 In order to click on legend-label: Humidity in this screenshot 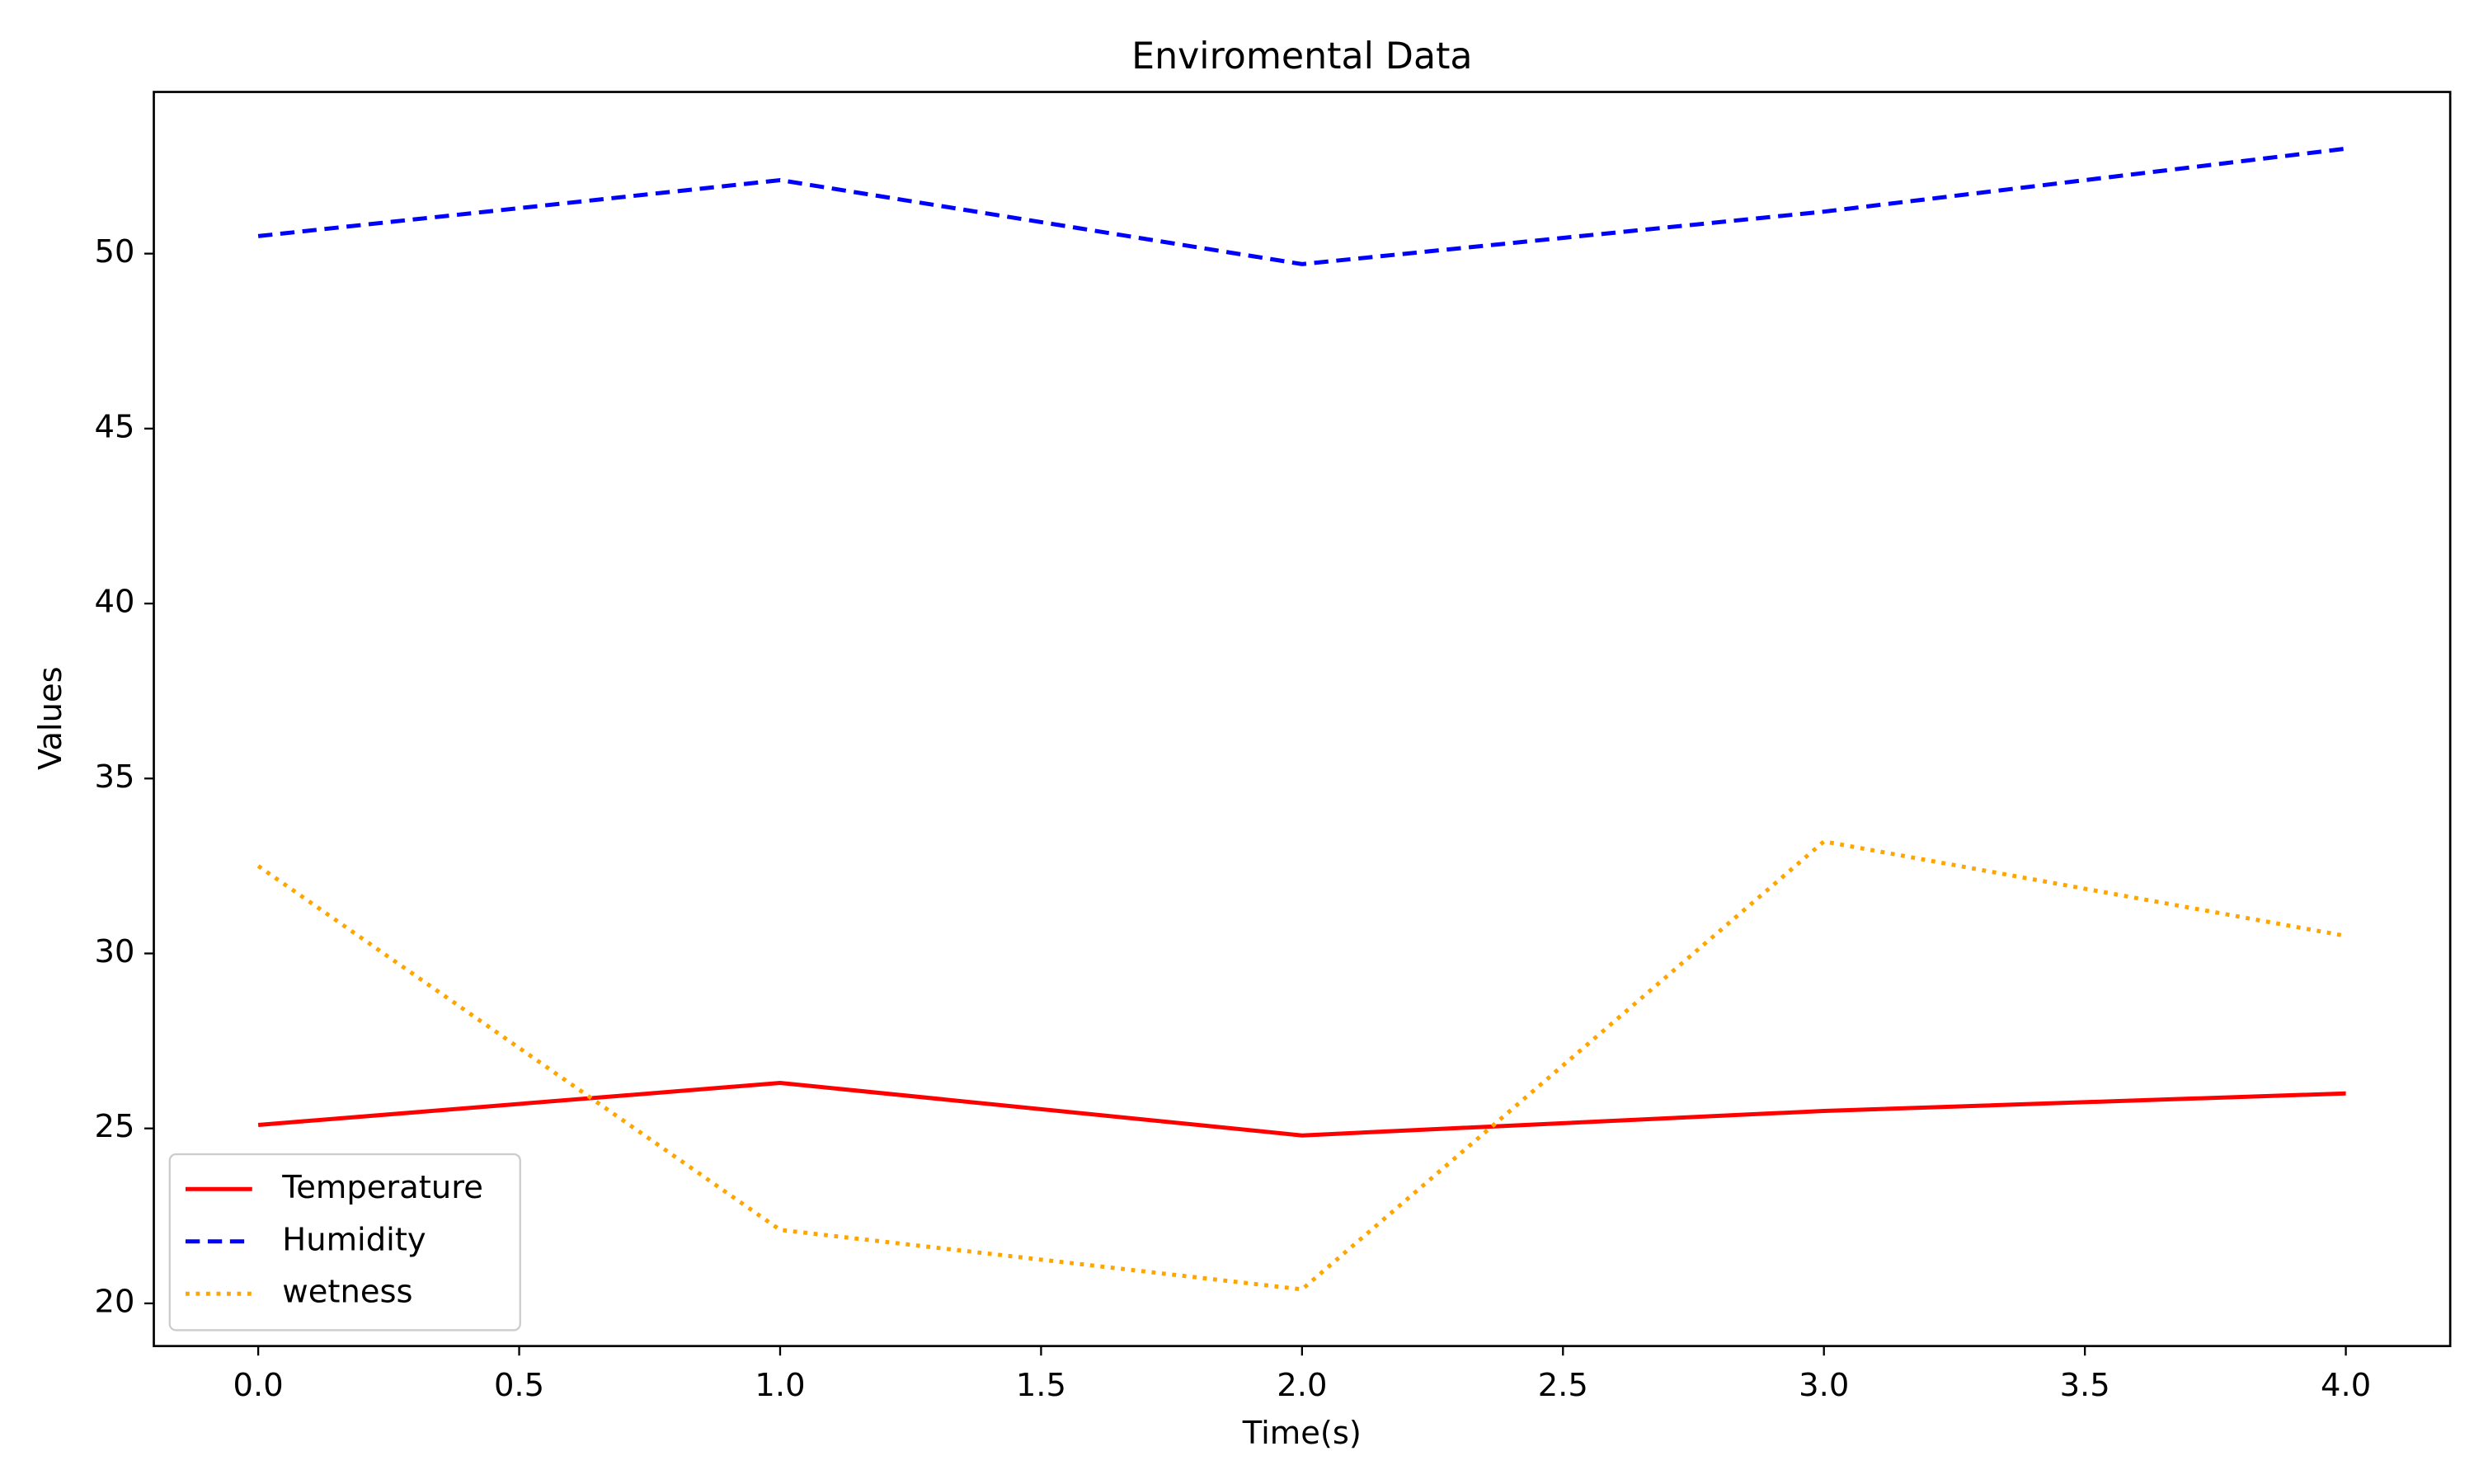, I will do `click(354, 1239)`.